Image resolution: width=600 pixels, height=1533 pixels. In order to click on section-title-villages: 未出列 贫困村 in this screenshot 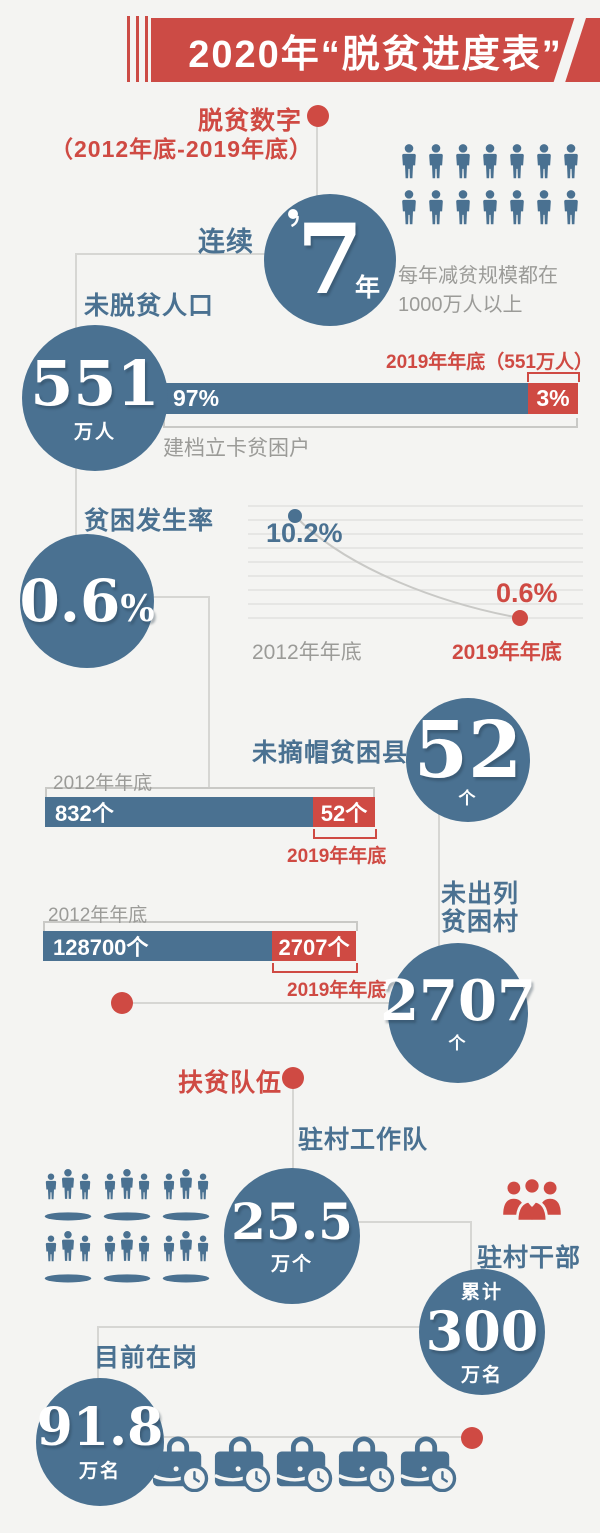, I will do `click(480, 908)`.